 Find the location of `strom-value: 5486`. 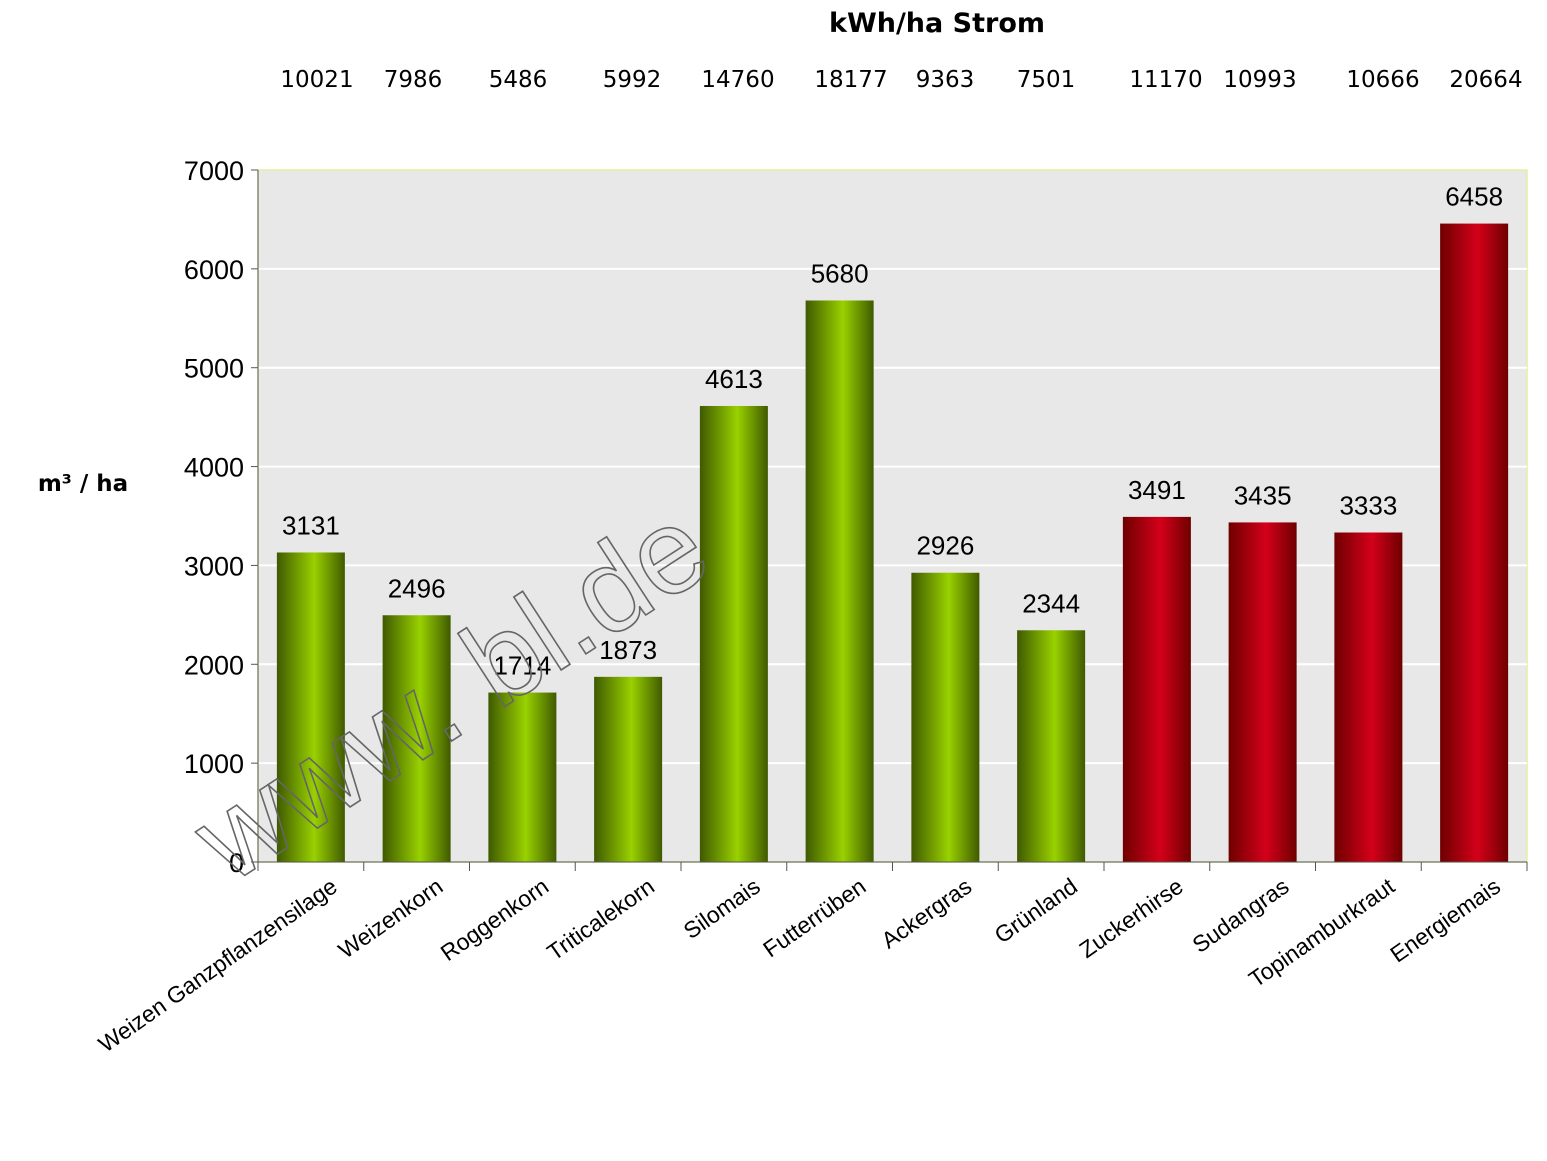

strom-value: 5486 is located at coordinates (518, 80).